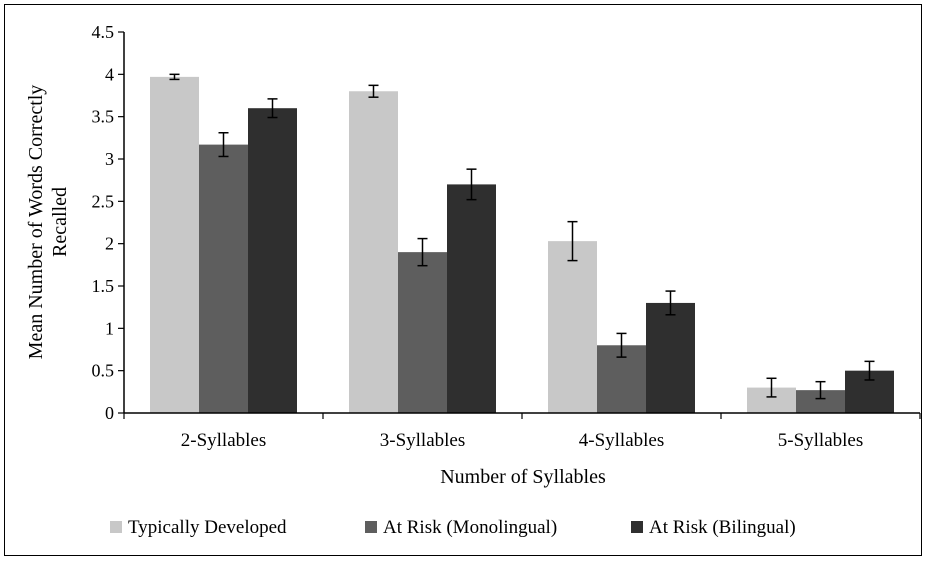 The image size is (928, 561). I want to click on y-axis-label-line-2: Recalled, so click(60, 222).